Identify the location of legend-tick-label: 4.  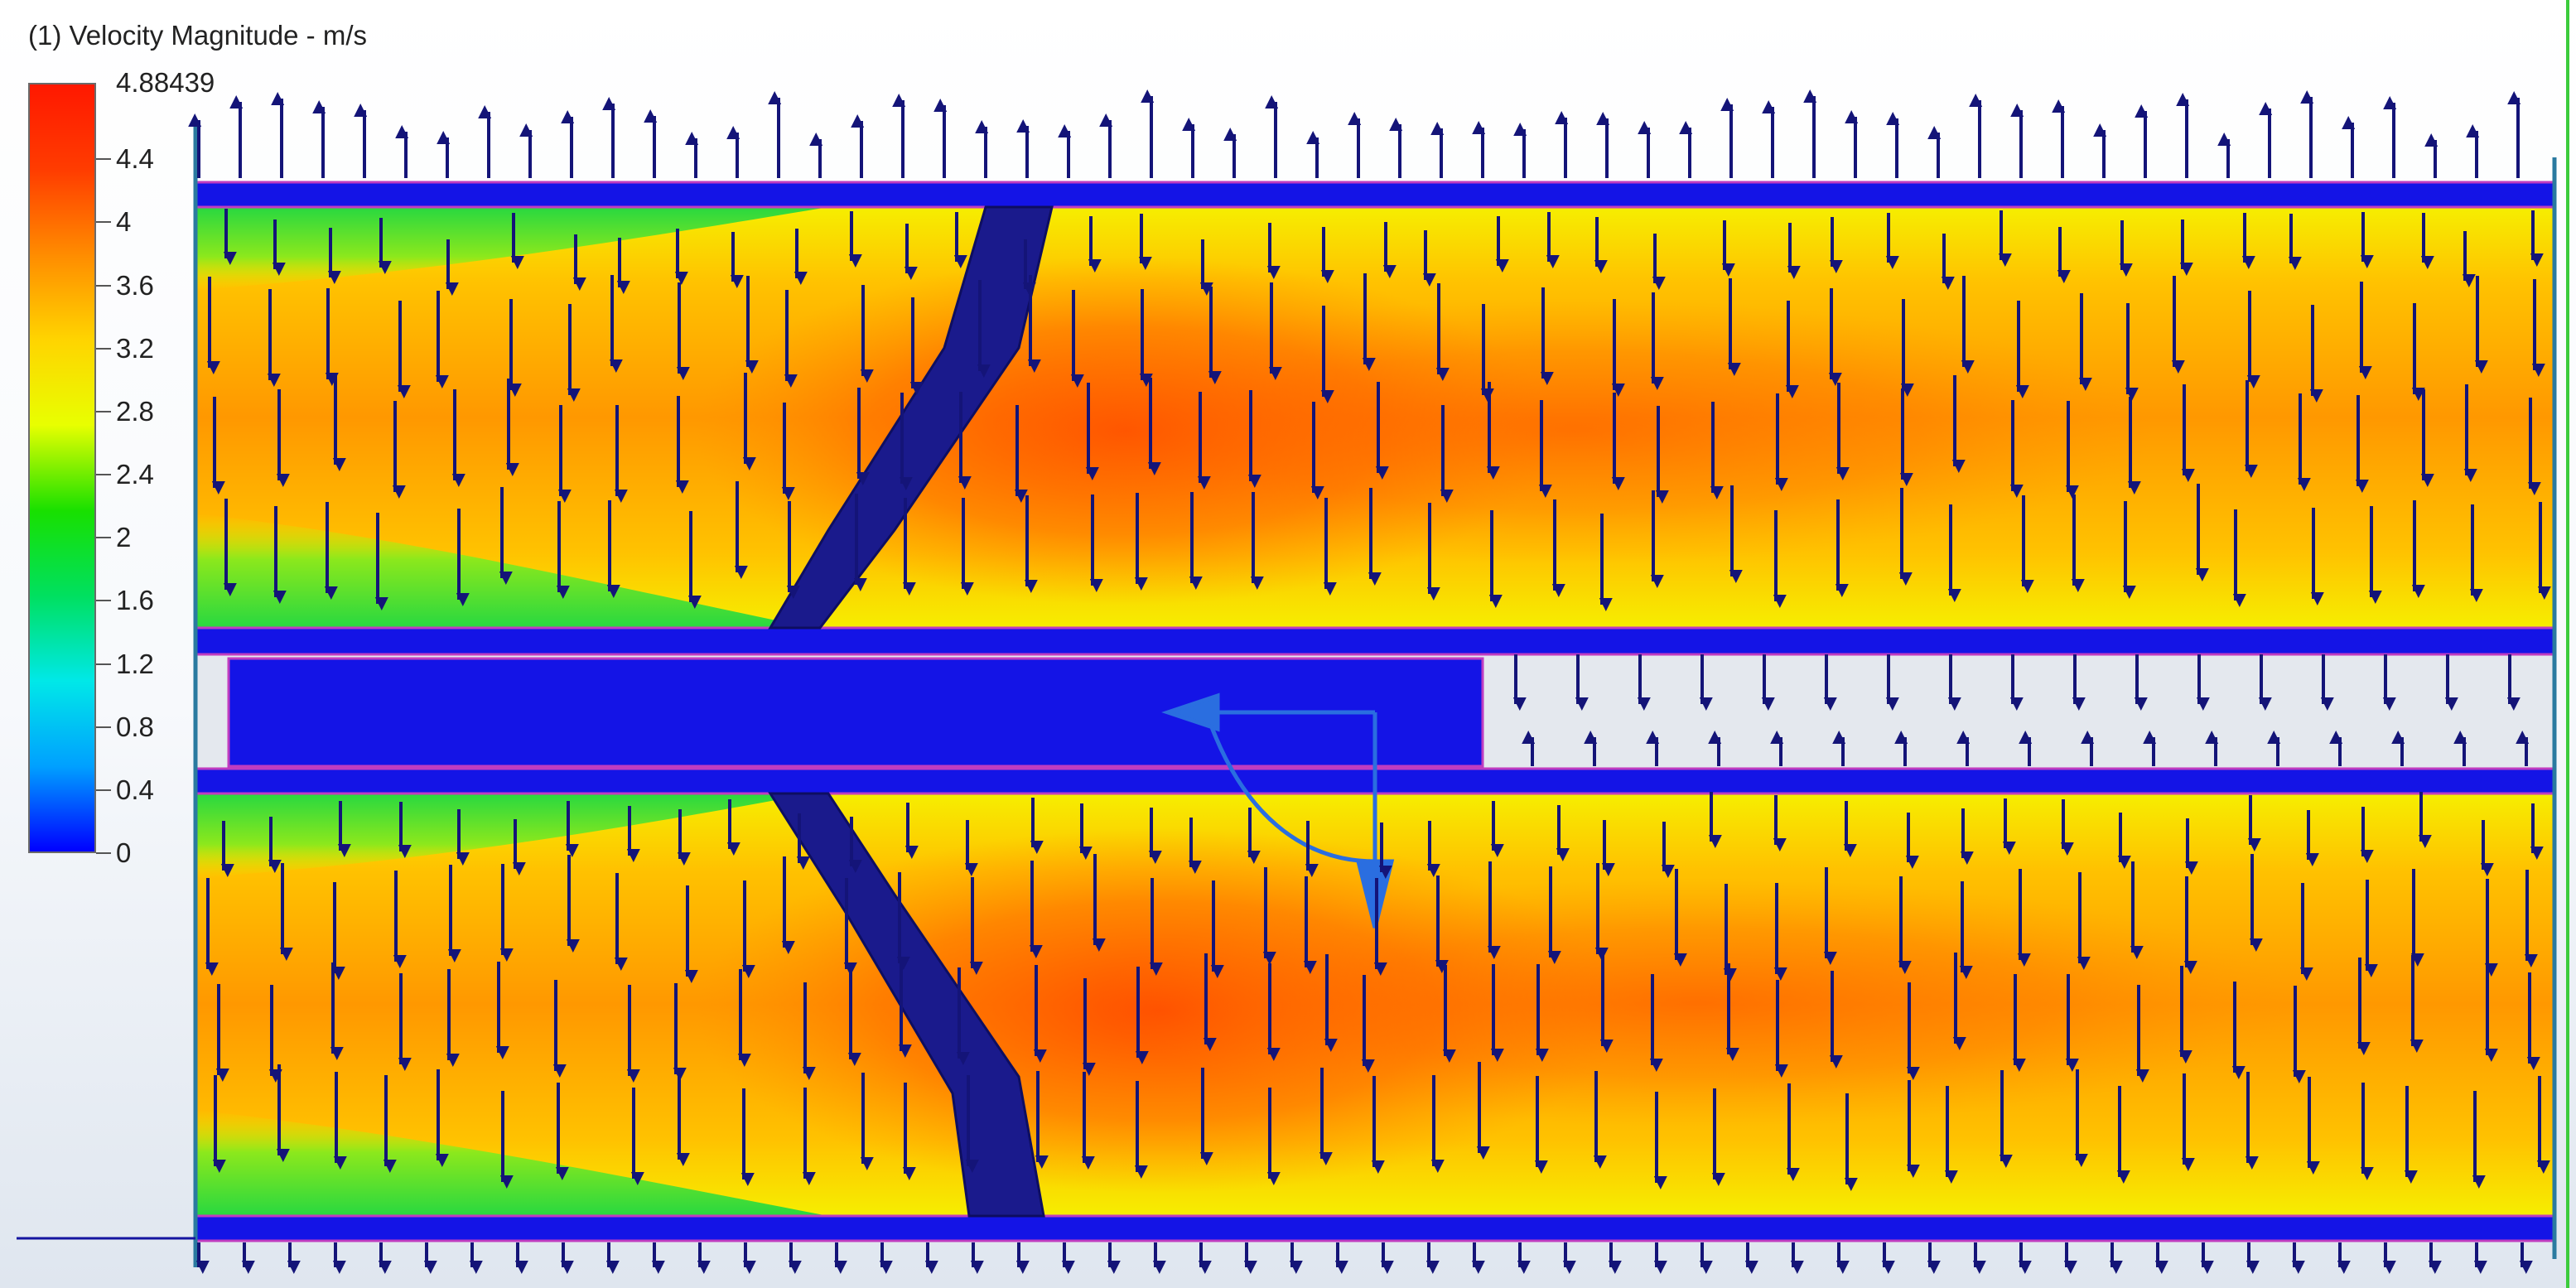
(124, 222).